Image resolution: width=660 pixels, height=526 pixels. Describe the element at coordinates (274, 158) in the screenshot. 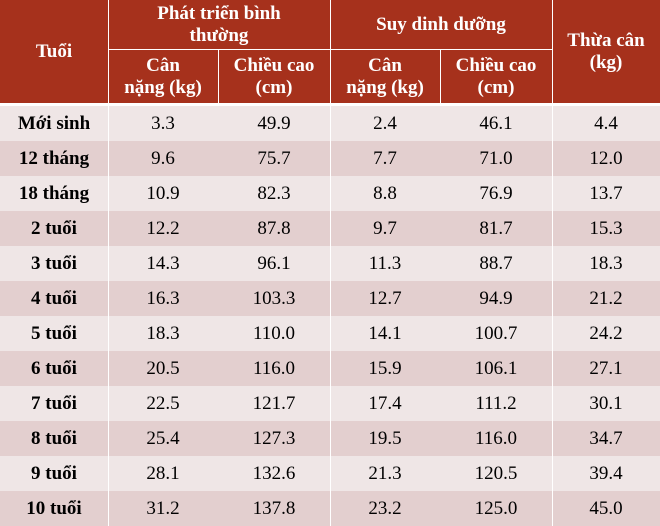

I see `normal-height-cell: 75.7` at that location.